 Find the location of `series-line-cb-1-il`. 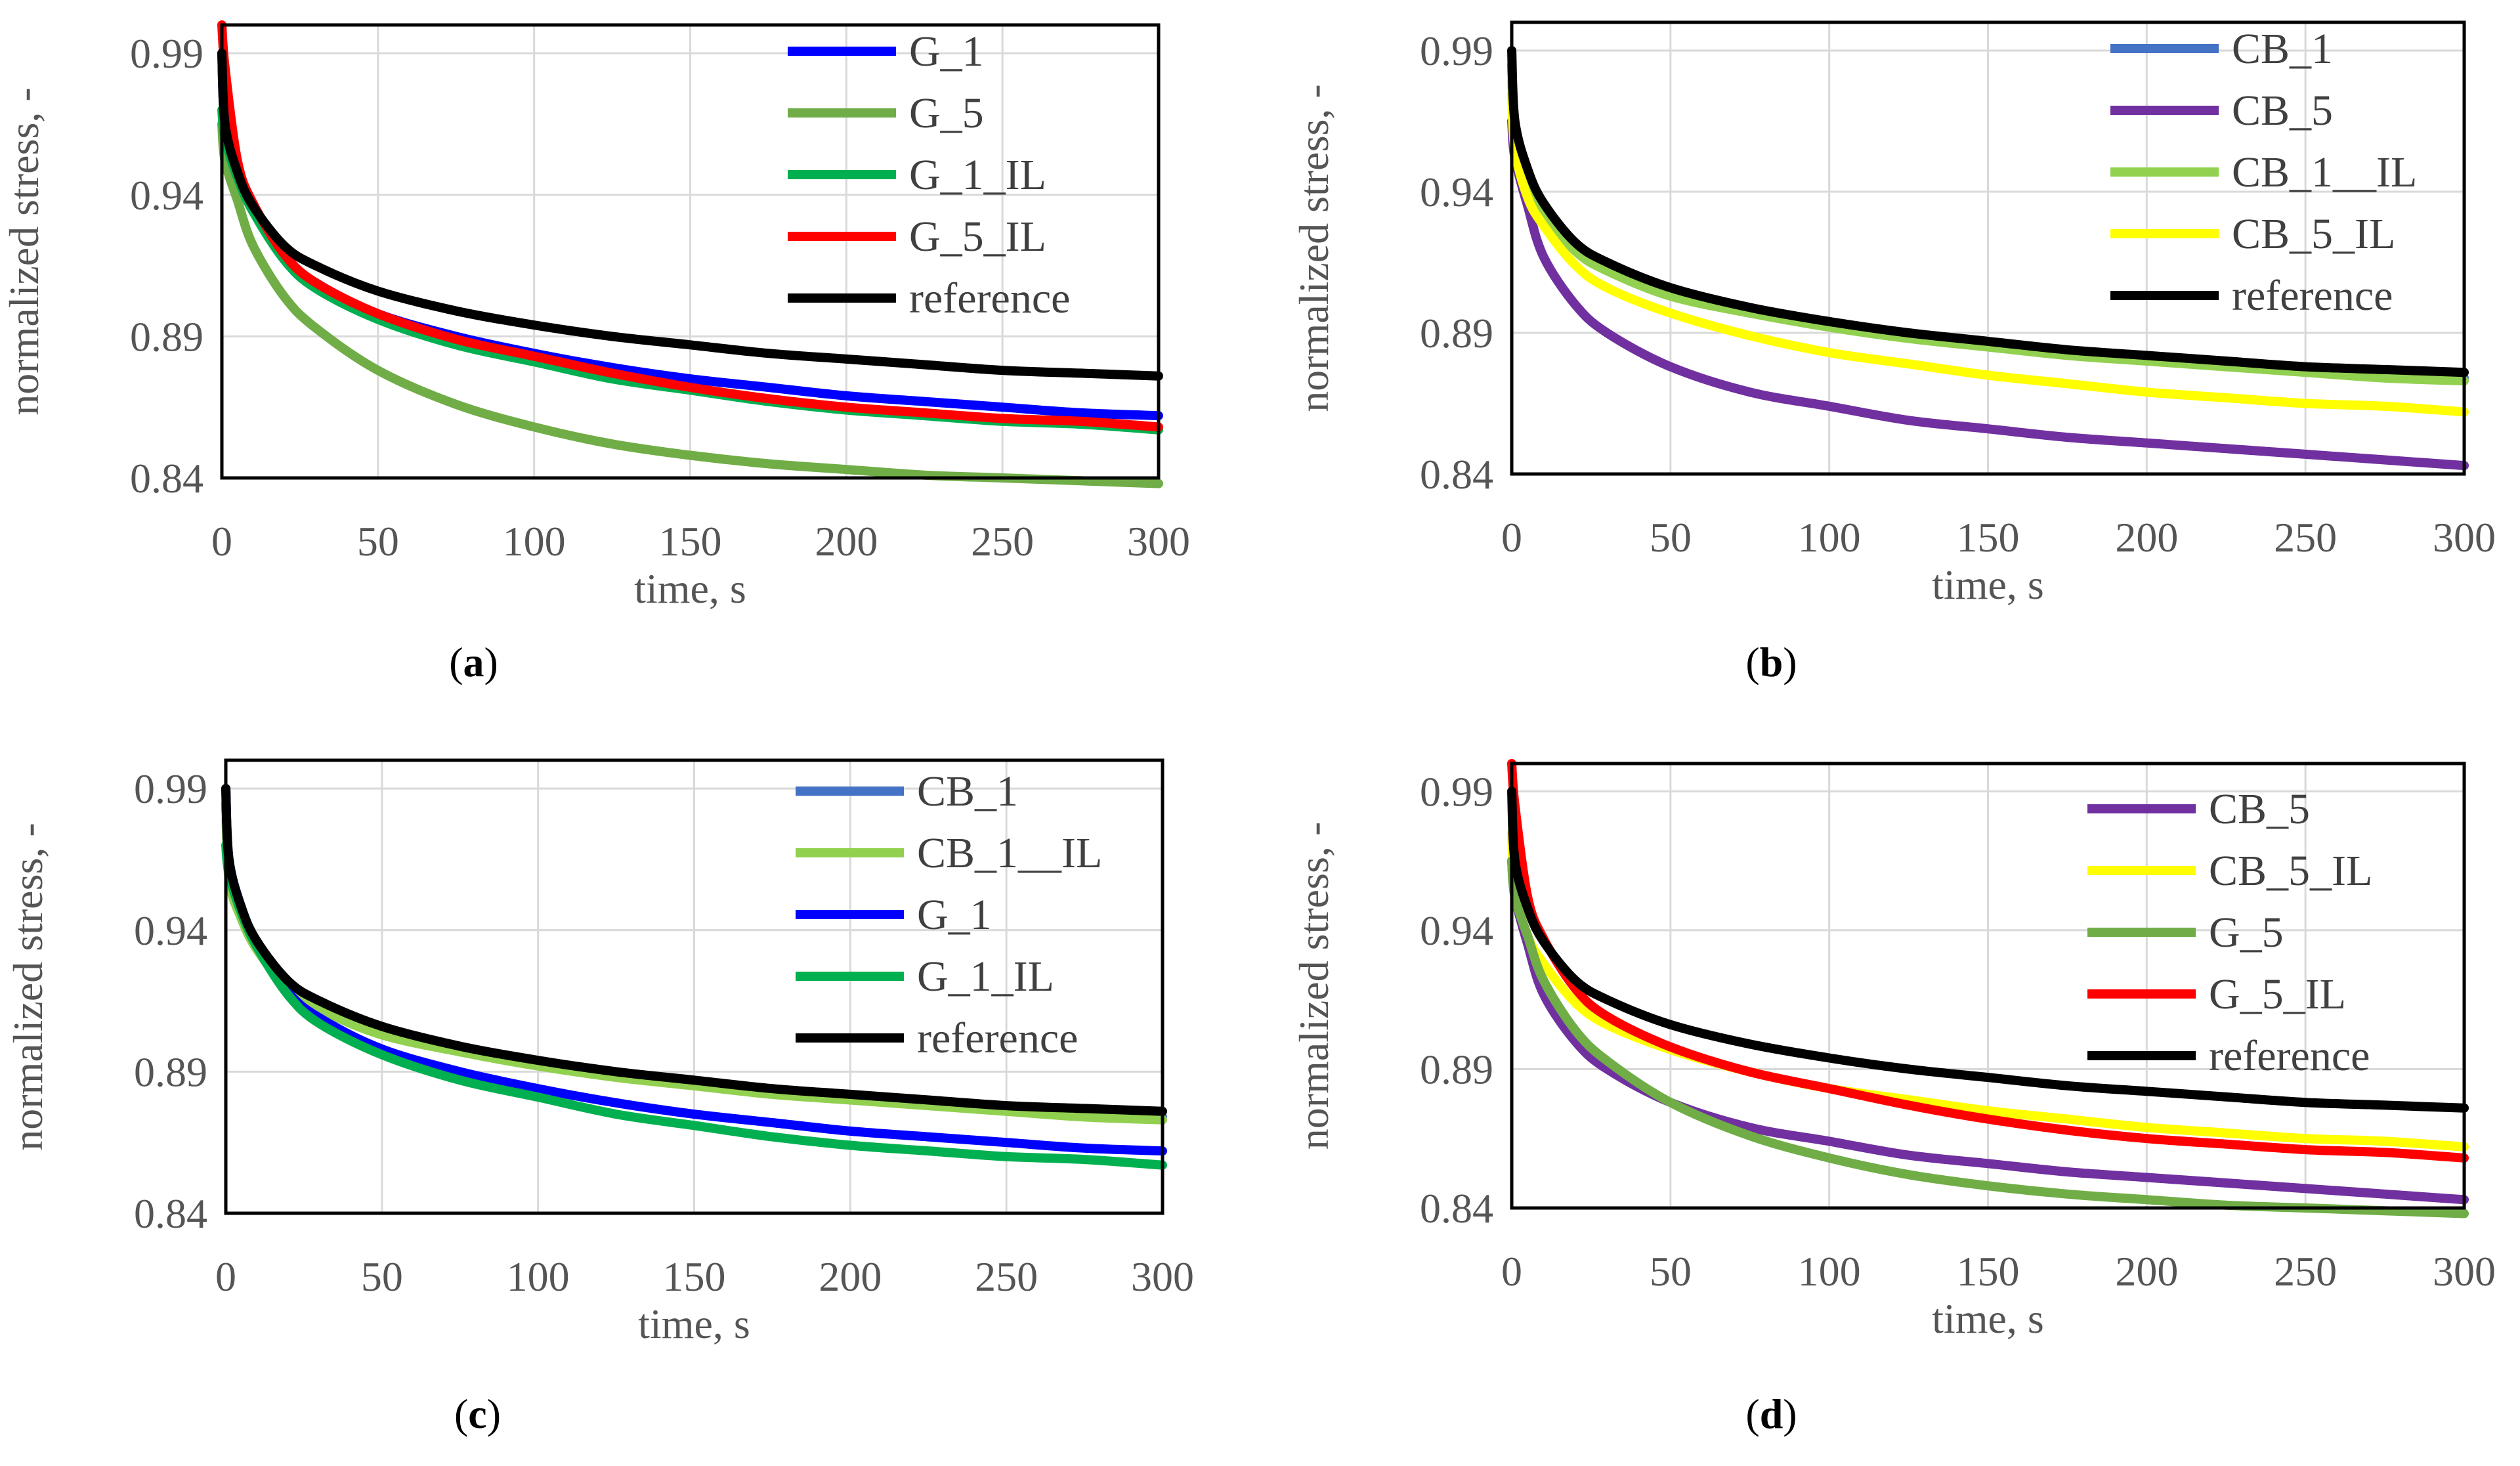

series-line-cb-1-il is located at coordinates (1988, 223).